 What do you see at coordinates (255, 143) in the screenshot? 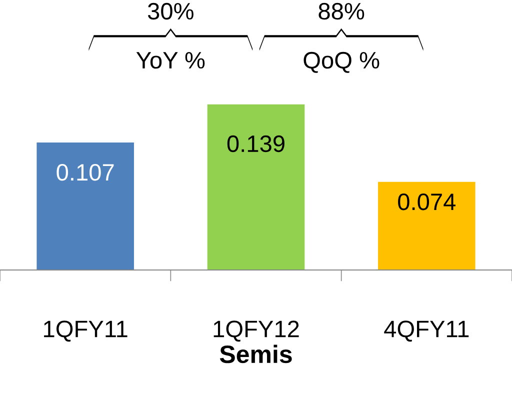
I see `data-label: 0.139` at bounding box center [255, 143].